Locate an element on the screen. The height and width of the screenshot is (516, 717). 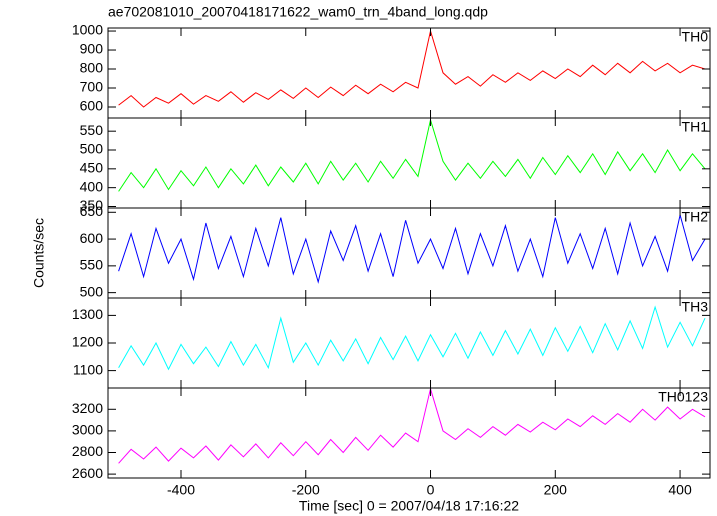
panel-label: TH0123 is located at coordinates (683, 397).